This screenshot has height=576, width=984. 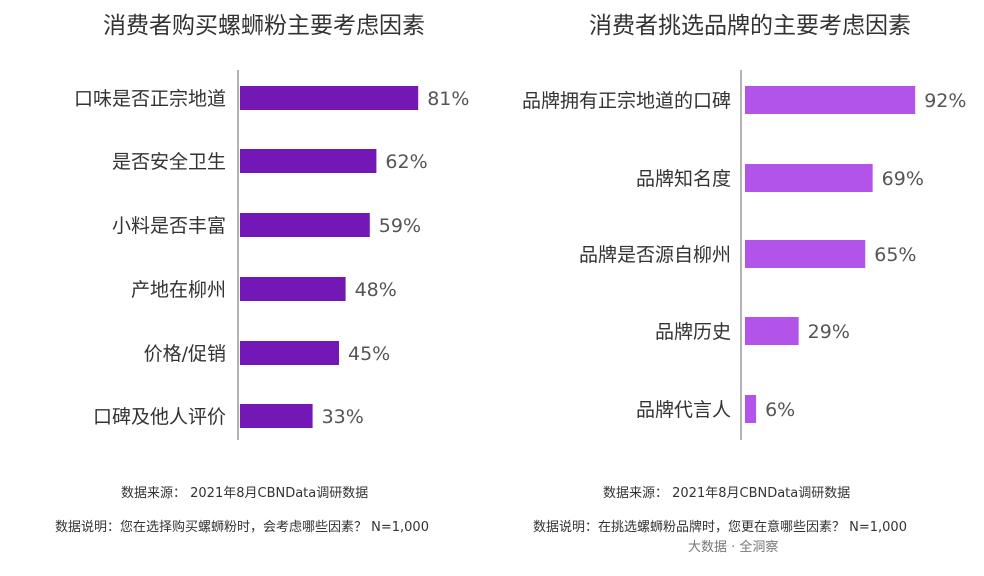 What do you see at coordinates (727, 493) in the screenshot?
I see `right-source-note: 数据来源： 2021年8月CBNData调研数据` at bounding box center [727, 493].